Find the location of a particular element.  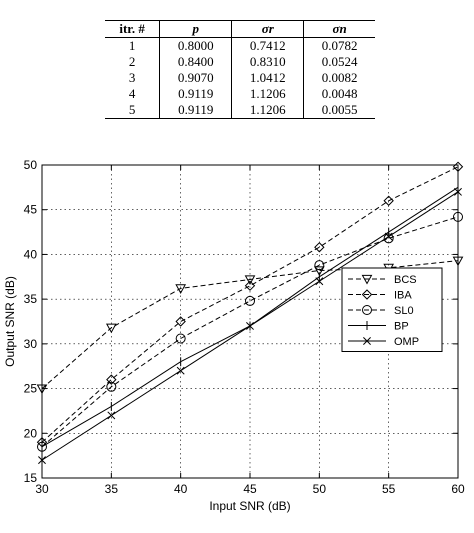

legend-label-bp: BP is located at coordinates (401, 327).